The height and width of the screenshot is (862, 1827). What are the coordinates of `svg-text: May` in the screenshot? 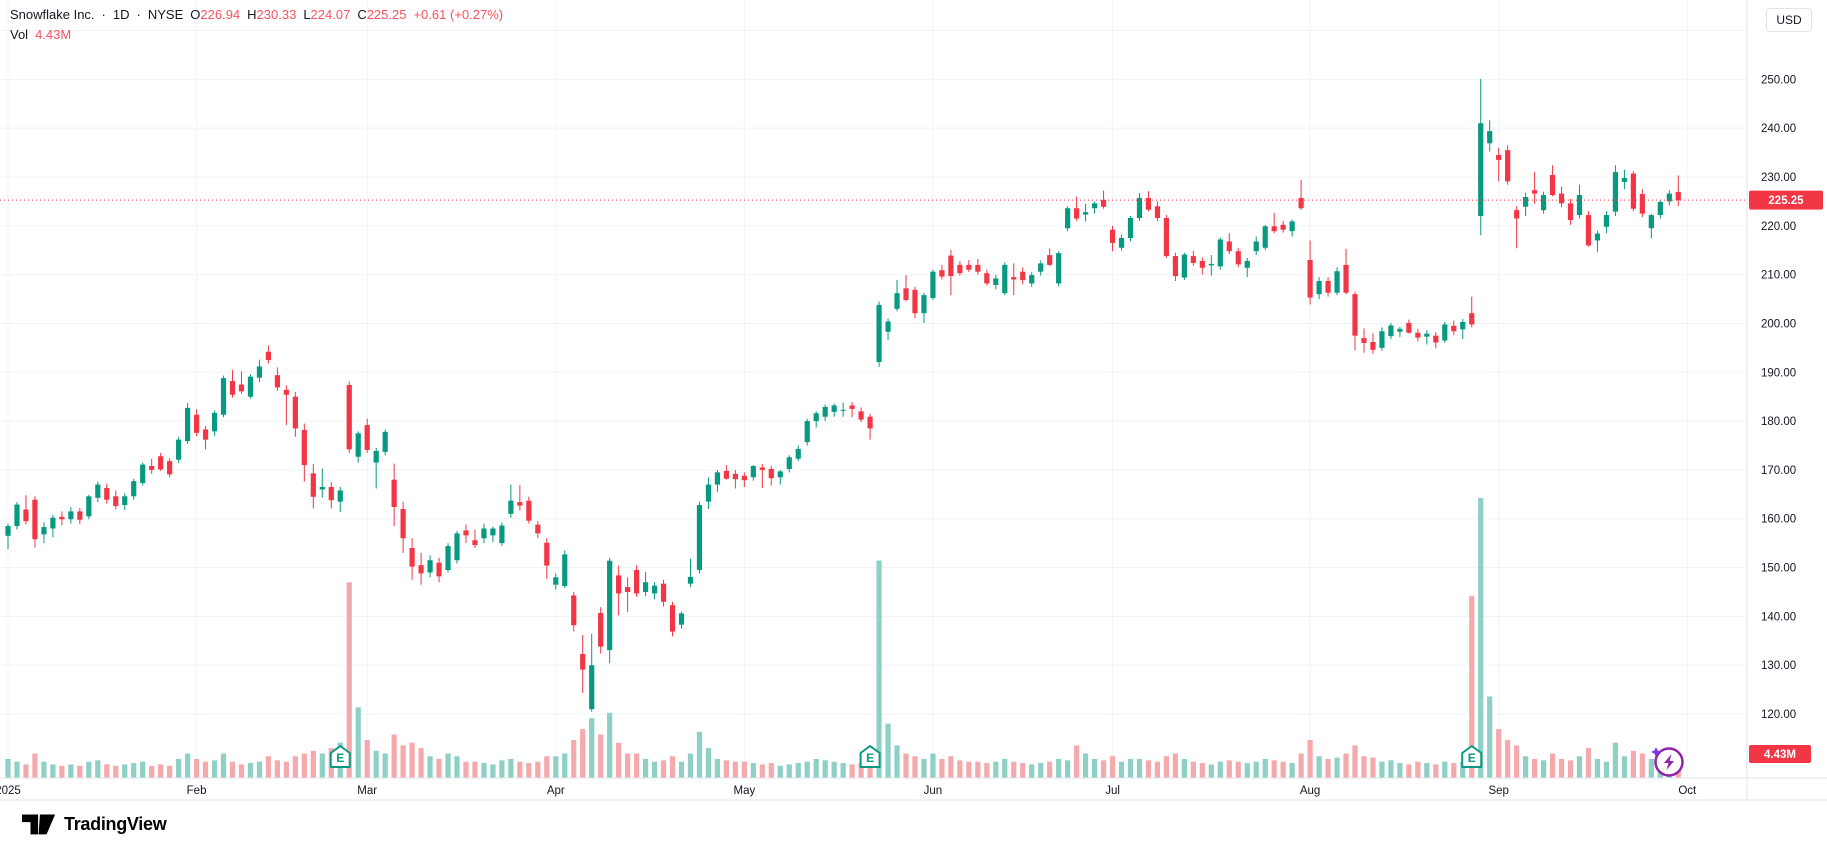 It's located at (744, 791).